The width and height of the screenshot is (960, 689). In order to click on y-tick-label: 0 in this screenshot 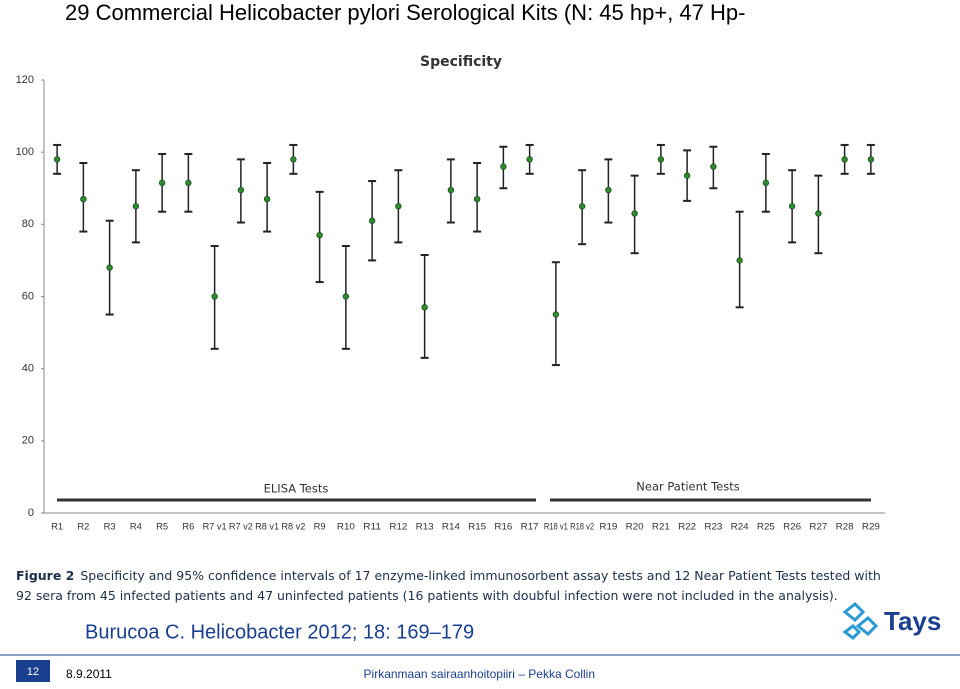, I will do `click(31, 513)`.